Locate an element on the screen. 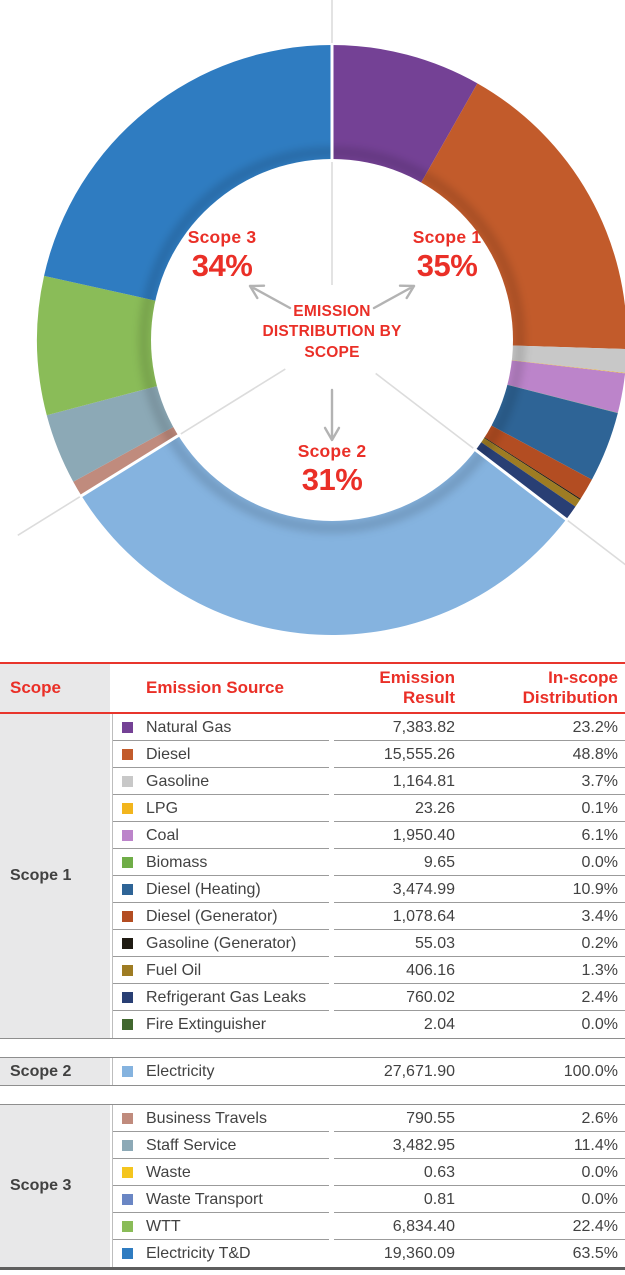 The image size is (625, 1275). scope-group-rows: Electricity 27,671.90 100.0% is located at coordinates (368, 1071).